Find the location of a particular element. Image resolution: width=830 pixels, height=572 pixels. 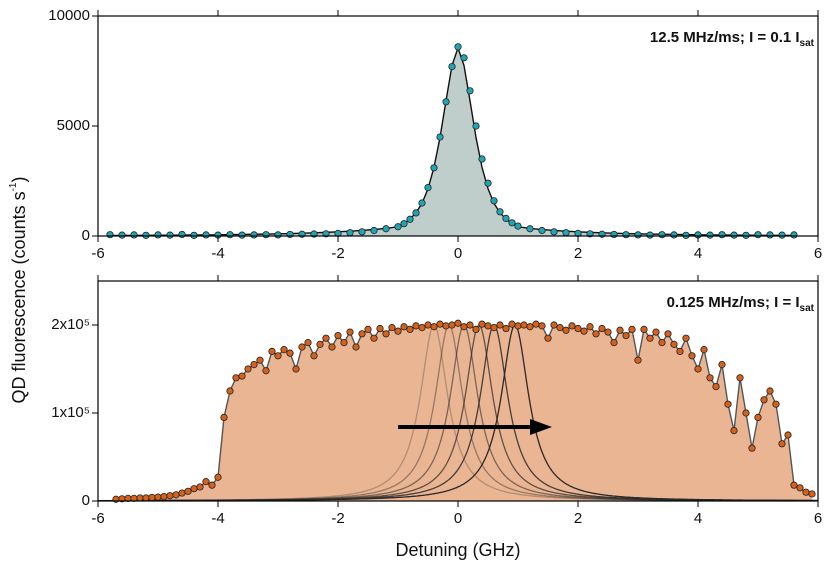

y-tick-label: 2x10⁵ is located at coordinates (70, 324).